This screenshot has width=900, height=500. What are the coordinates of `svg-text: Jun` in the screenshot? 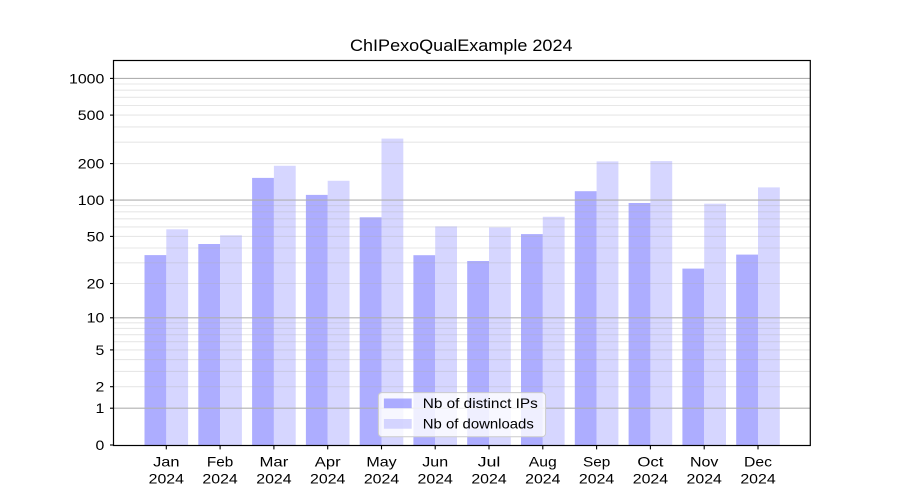 It's located at (435, 462).